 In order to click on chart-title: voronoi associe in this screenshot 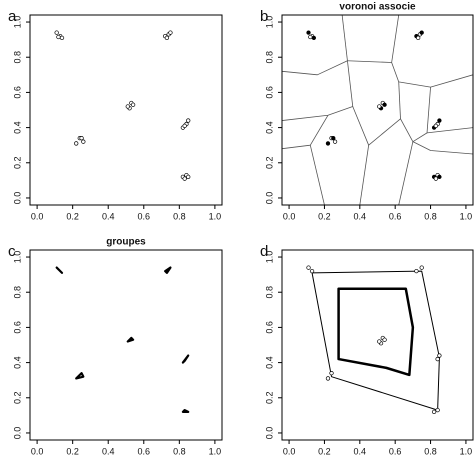, I will do `click(377, 7)`.